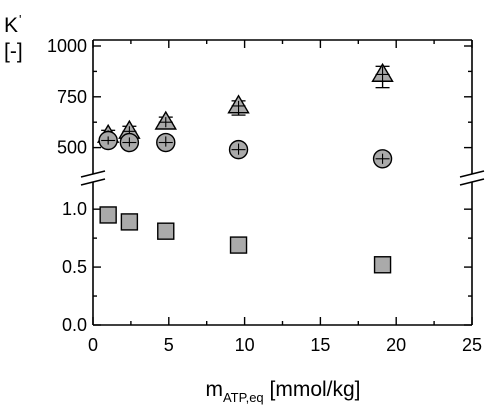 The image size is (491, 409). I want to click on x-tick-label: 0, so click(93, 345).